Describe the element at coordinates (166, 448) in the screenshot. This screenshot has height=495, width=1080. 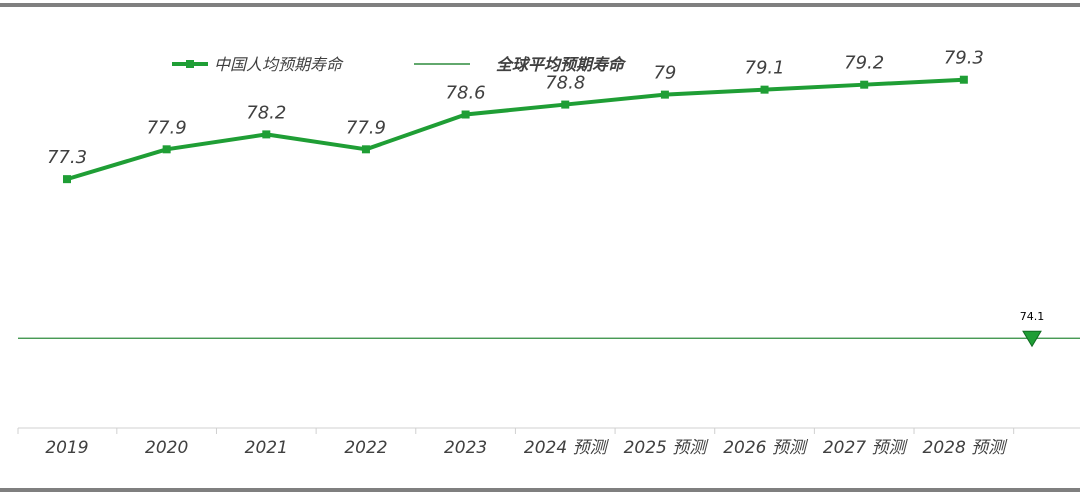
I see `x-tick-label: 2020` at that location.